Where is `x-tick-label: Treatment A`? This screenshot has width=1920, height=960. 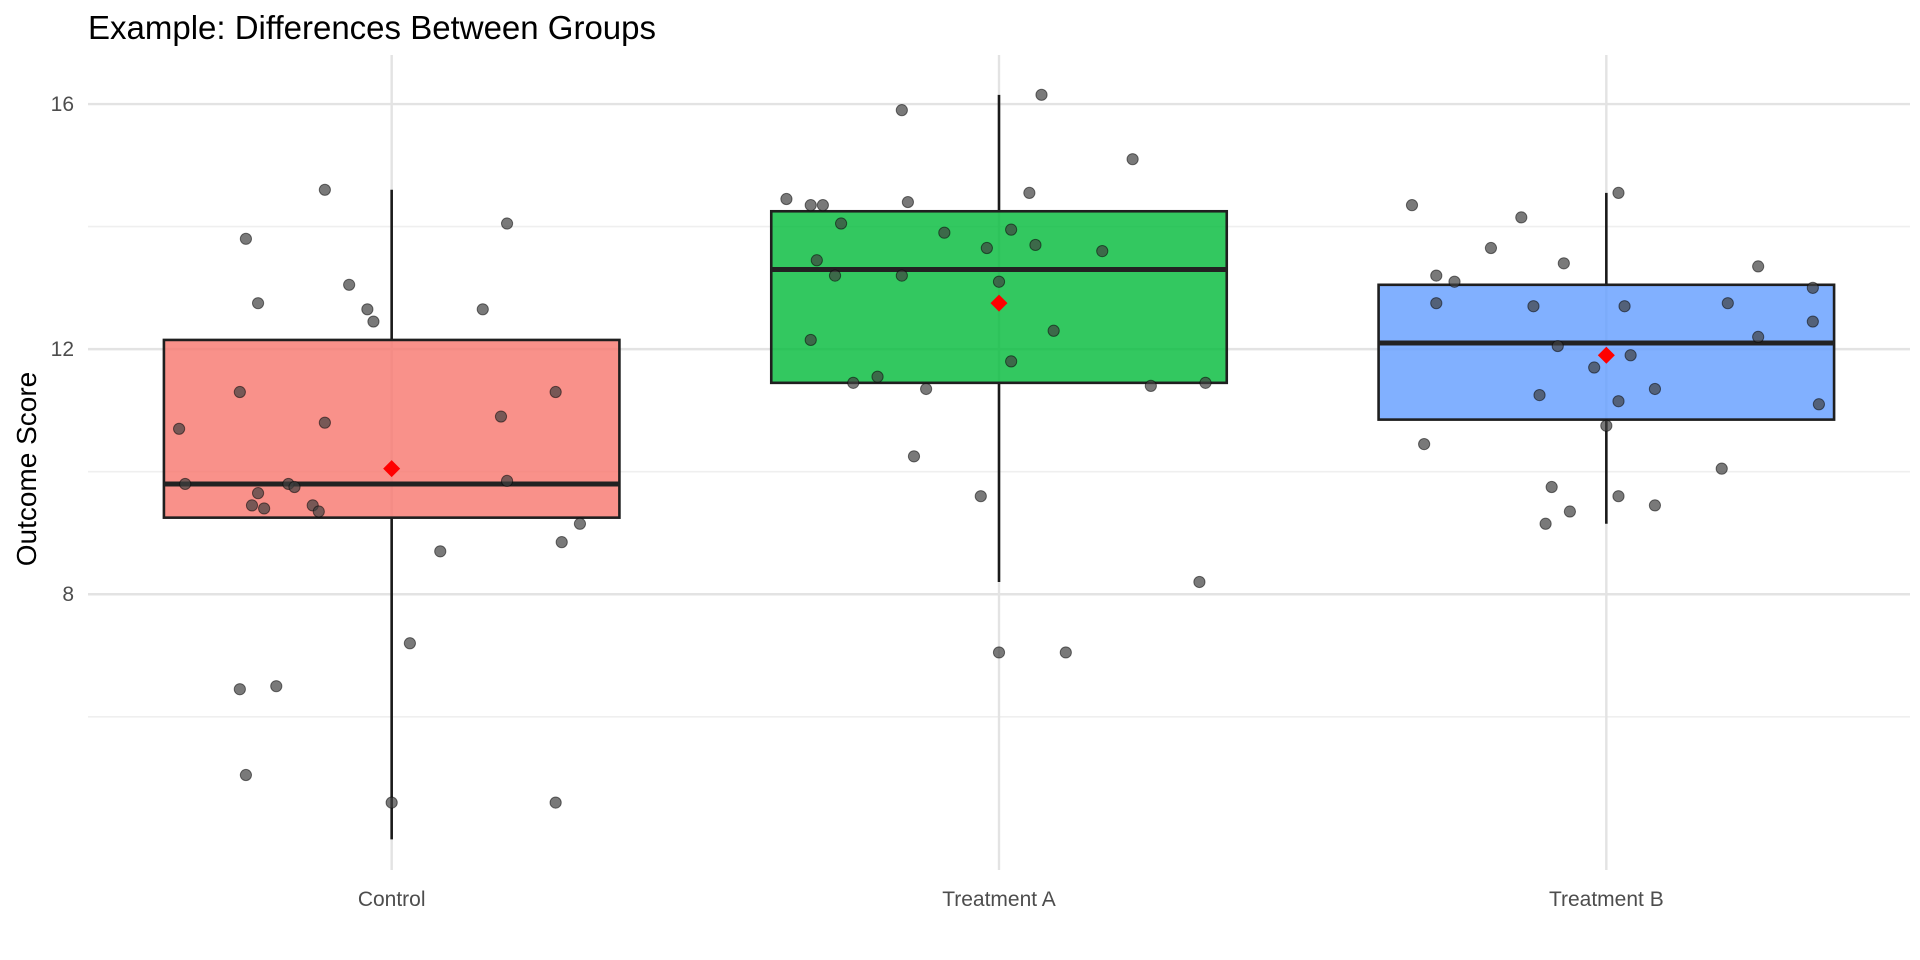
x-tick-label: Treatment A is located at coordinates (999, 899).